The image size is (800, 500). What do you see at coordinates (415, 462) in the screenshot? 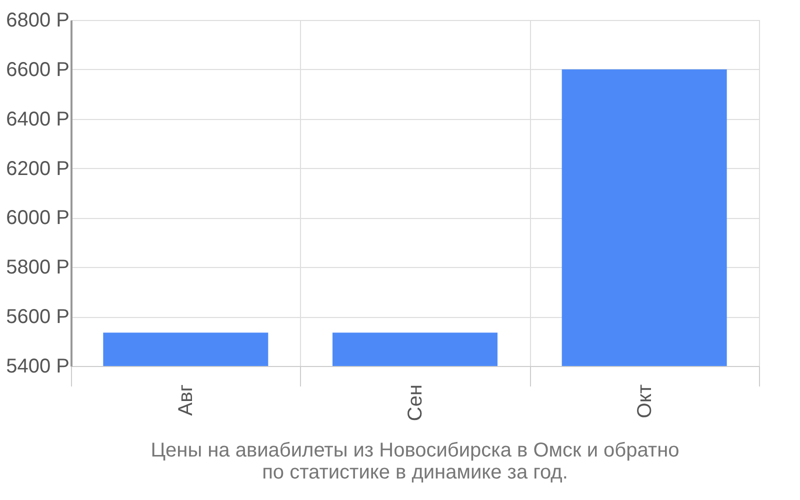
I see `text: Цены на авиабилеты из Новосибирска в Омск и обратно по статистике в динамике за год.` at bounding box center [415, 462].